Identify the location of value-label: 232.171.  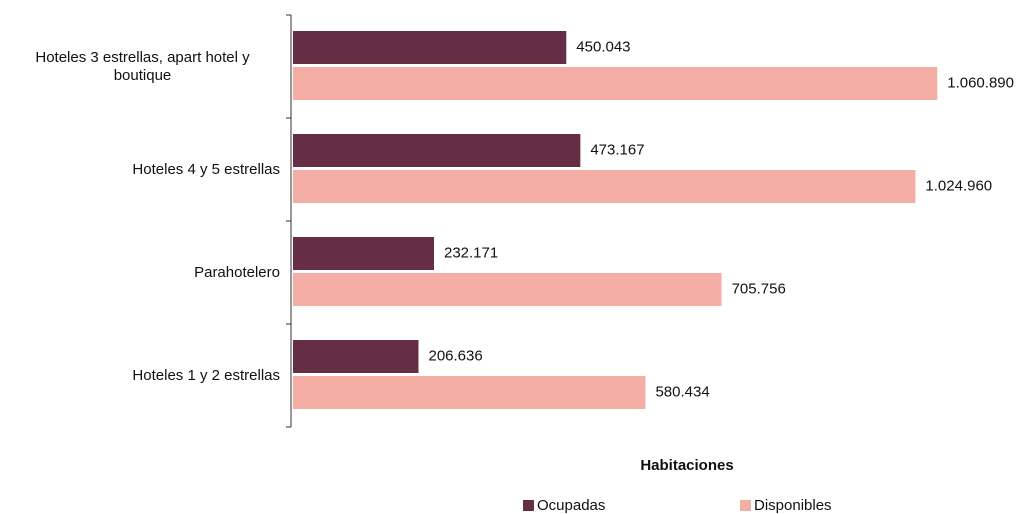
(471, 252).